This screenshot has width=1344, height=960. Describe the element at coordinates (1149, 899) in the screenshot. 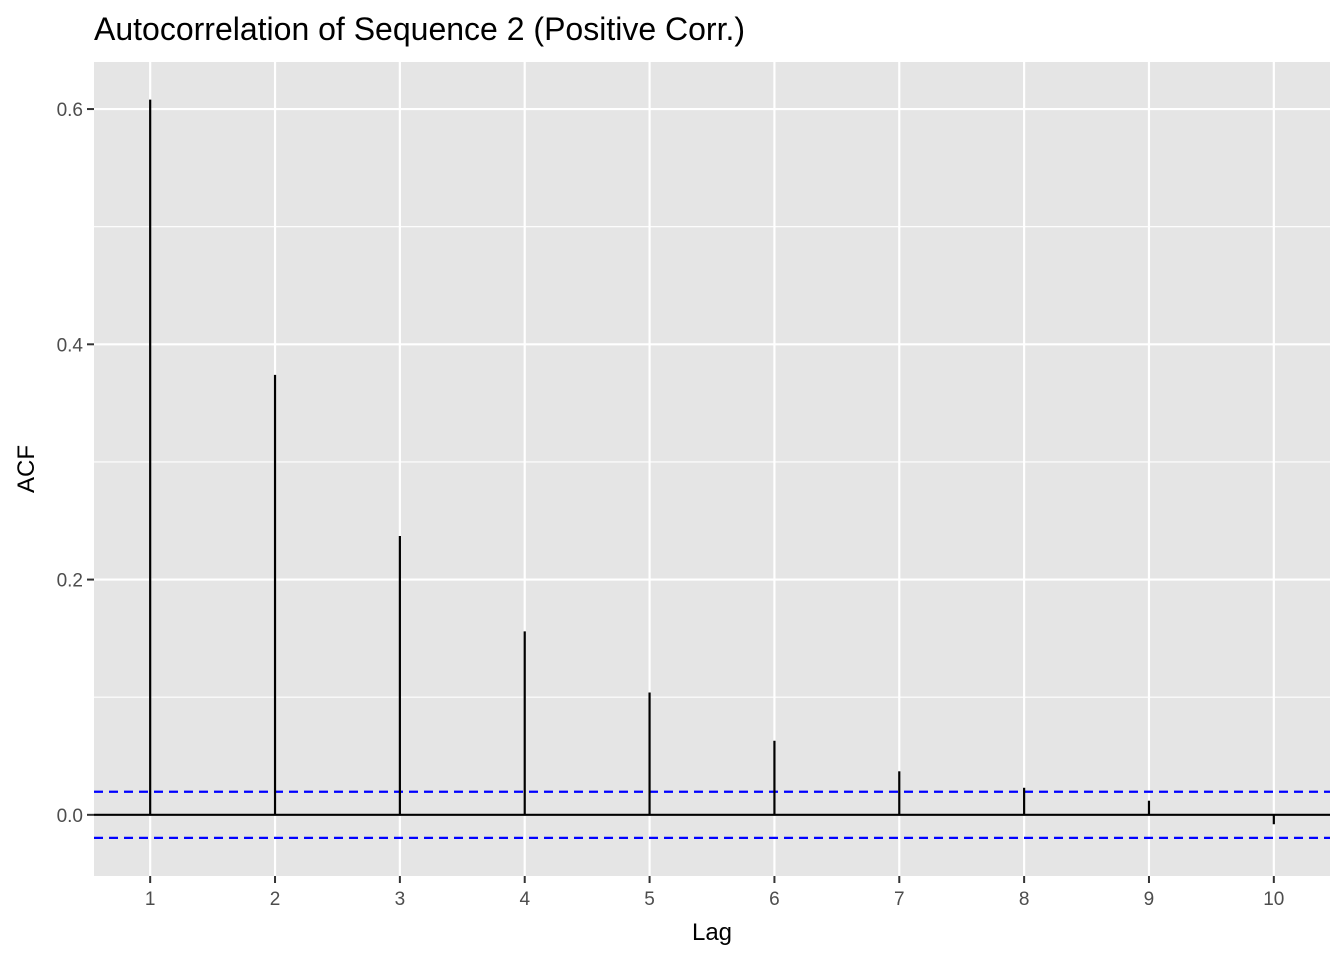

I see `x-tick-label: 9` at that location.